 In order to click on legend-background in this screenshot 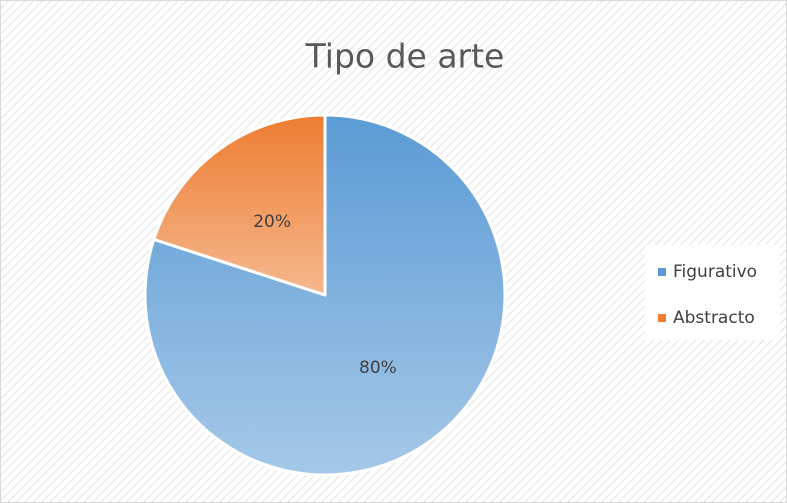, I will do `click(712, 292)`.